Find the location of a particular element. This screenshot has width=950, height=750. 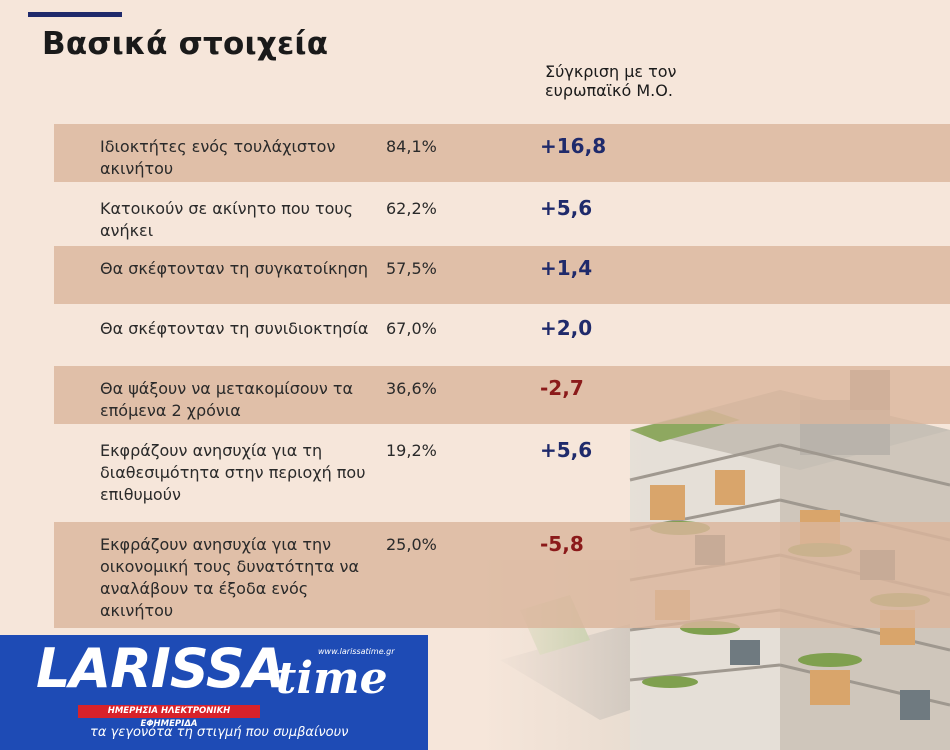

row-percent: 67,0% is located at coordinates (411, 328).